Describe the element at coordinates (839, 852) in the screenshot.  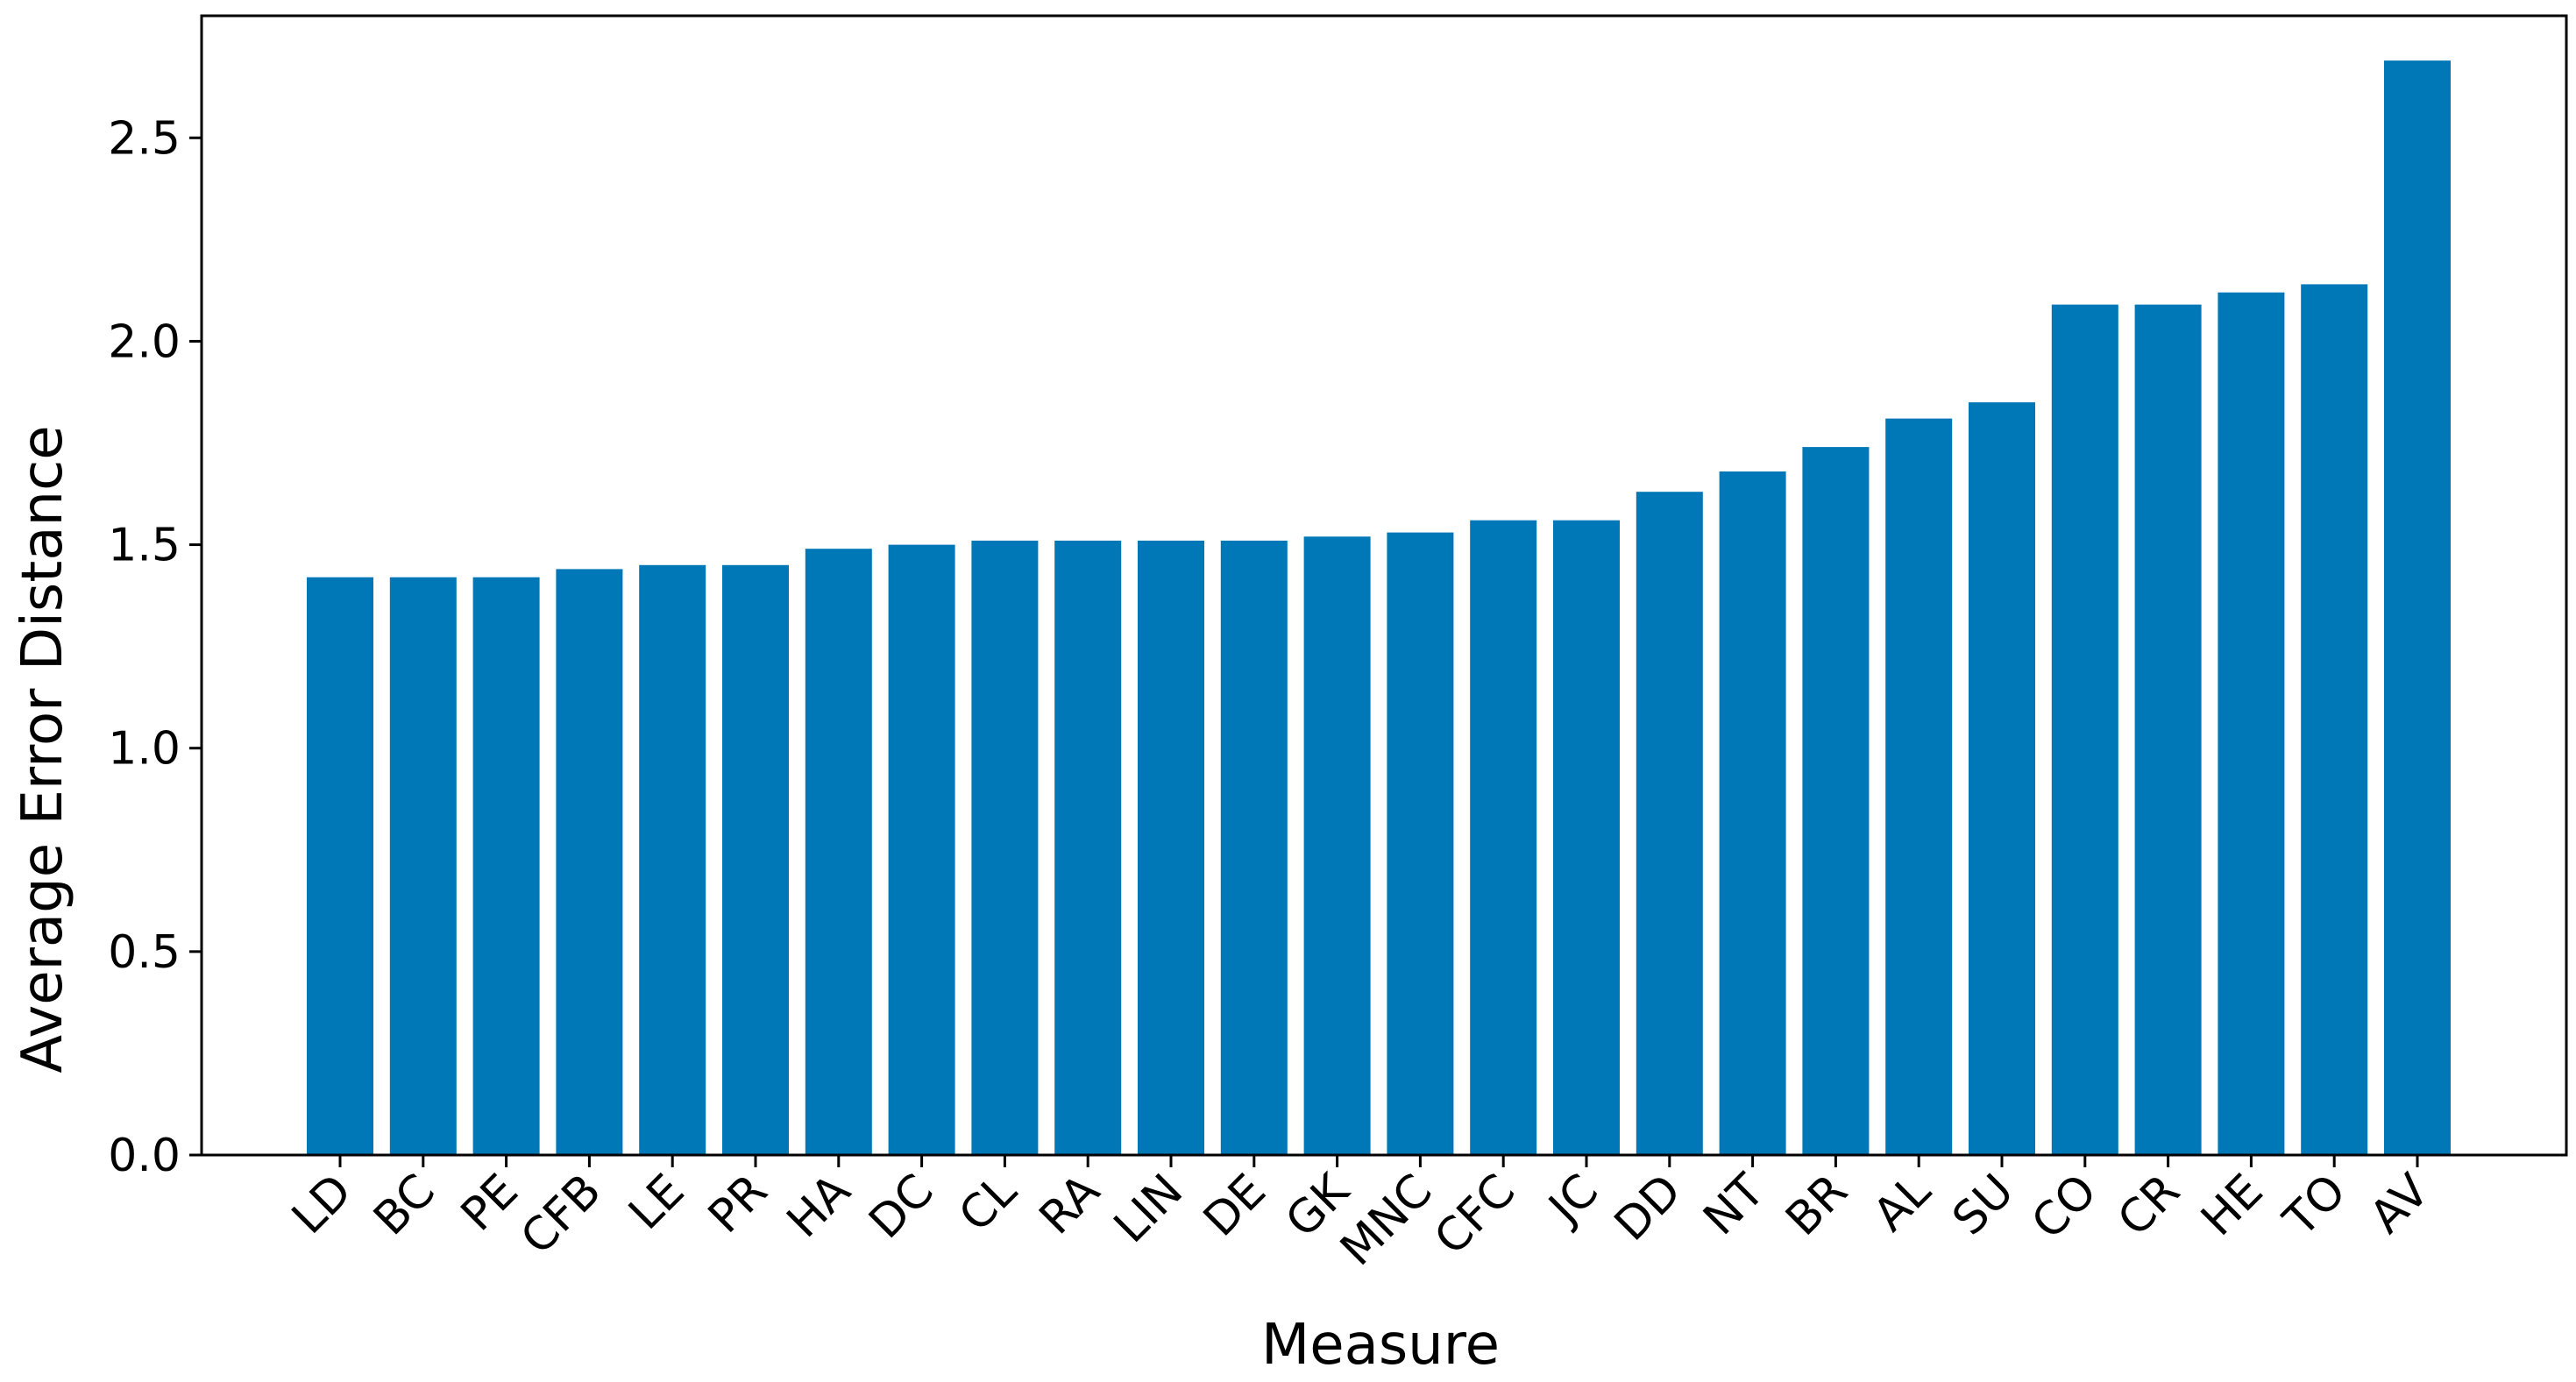
I see `bar-ha` at that location.